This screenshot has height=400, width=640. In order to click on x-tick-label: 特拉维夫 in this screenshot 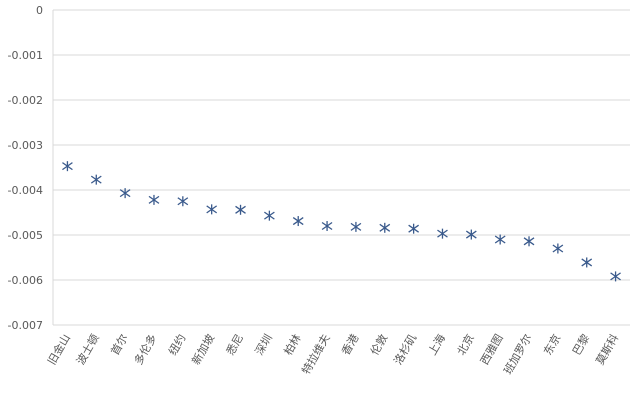, I will do `click(316, 354)`.